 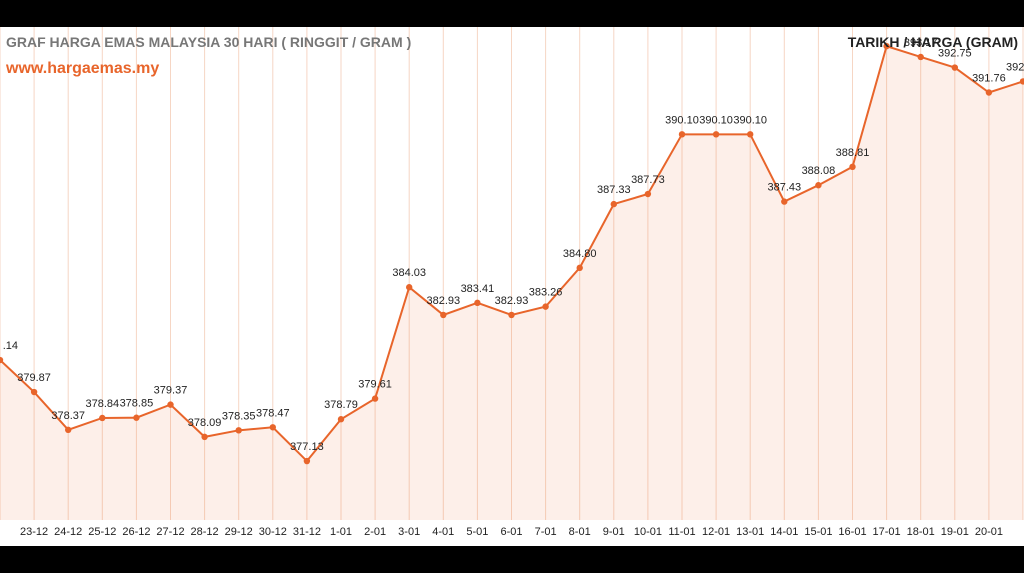 What do you see at coordinates (921, 532) in the screenshot?
I see `x-tick-label: 18-01` at bounding box center [921, 532].